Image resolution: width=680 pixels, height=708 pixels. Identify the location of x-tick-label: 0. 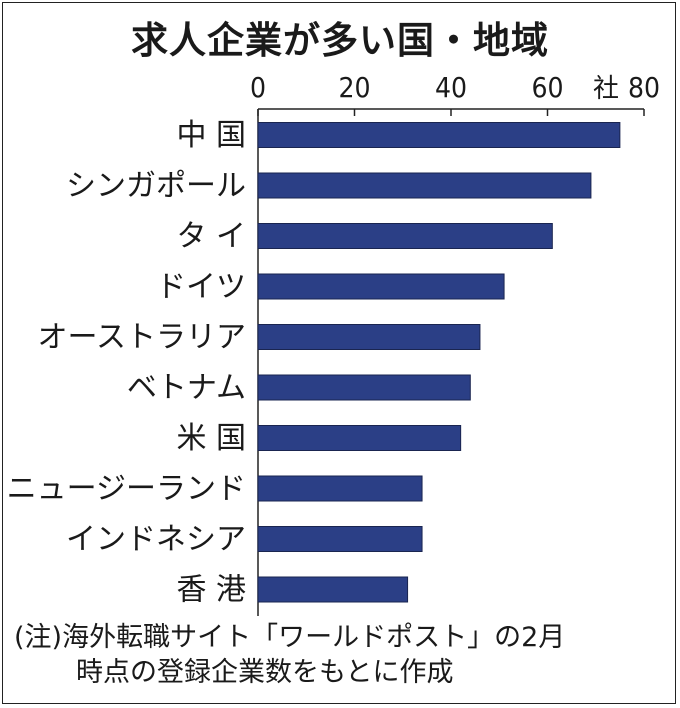
(258, 87).